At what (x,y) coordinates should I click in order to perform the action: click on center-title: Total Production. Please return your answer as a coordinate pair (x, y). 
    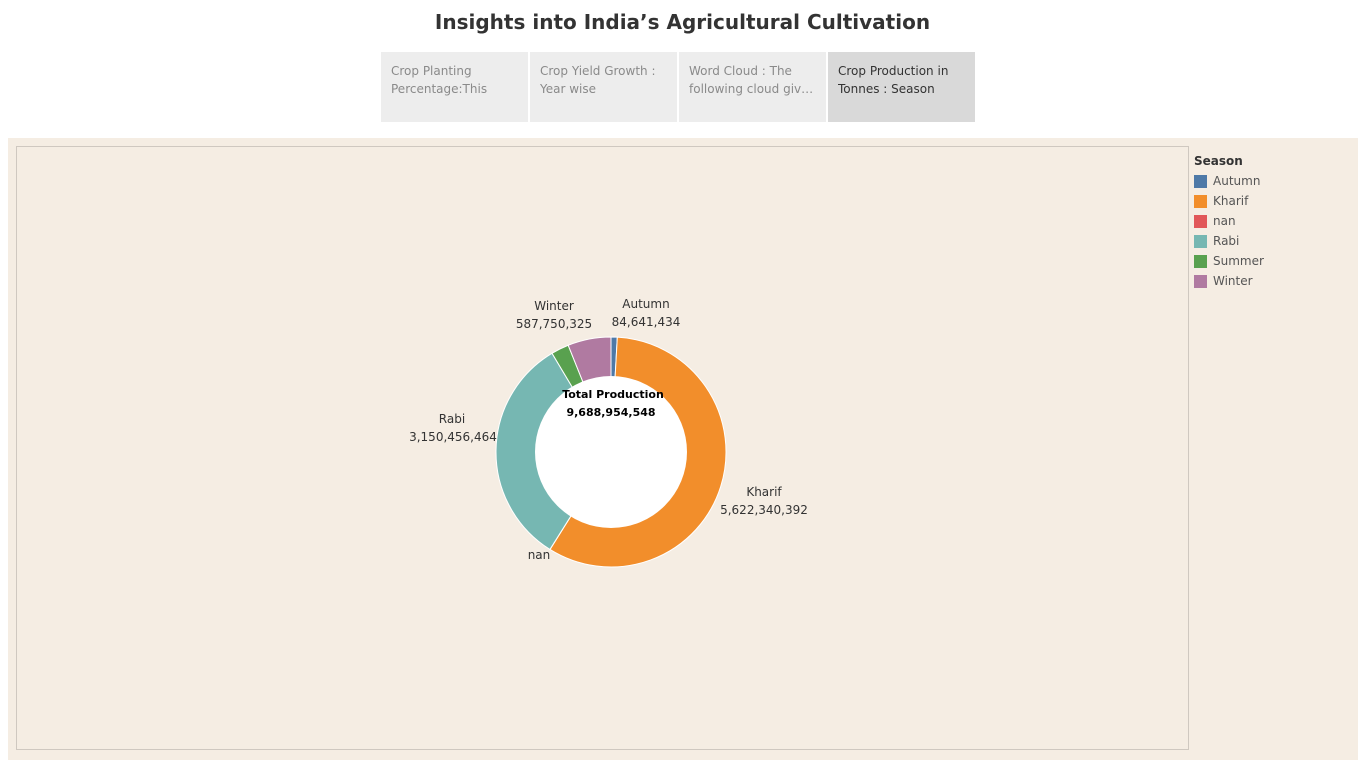
    Looking at the image, I should click on (613, 394).